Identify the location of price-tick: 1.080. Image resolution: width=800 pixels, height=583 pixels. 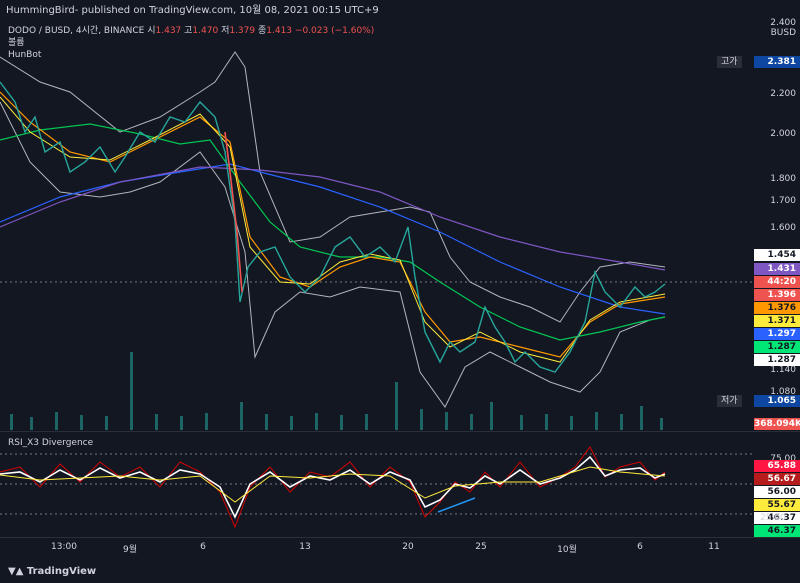
(783, 392).